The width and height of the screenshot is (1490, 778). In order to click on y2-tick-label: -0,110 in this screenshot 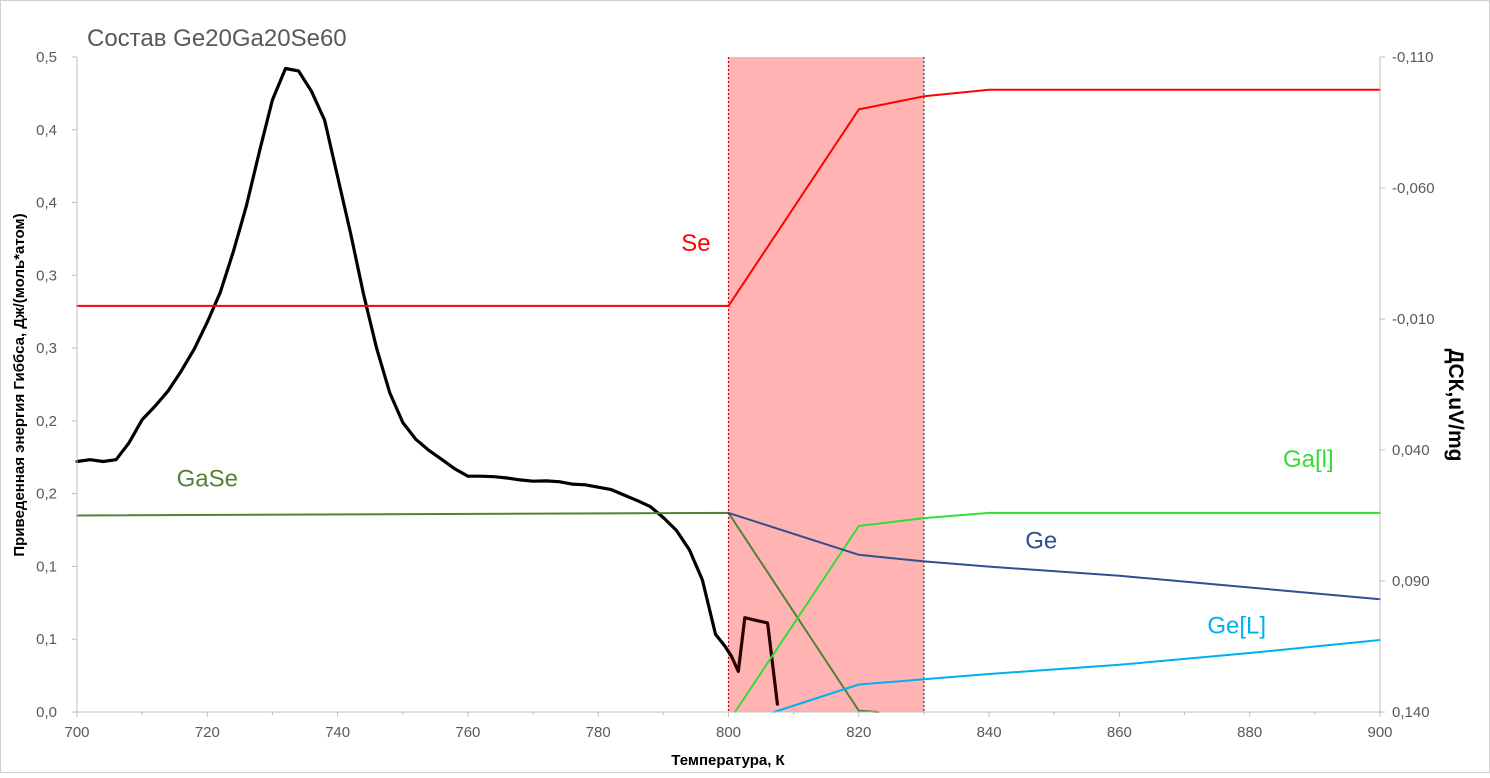, I will do `click(1412, 57)`.